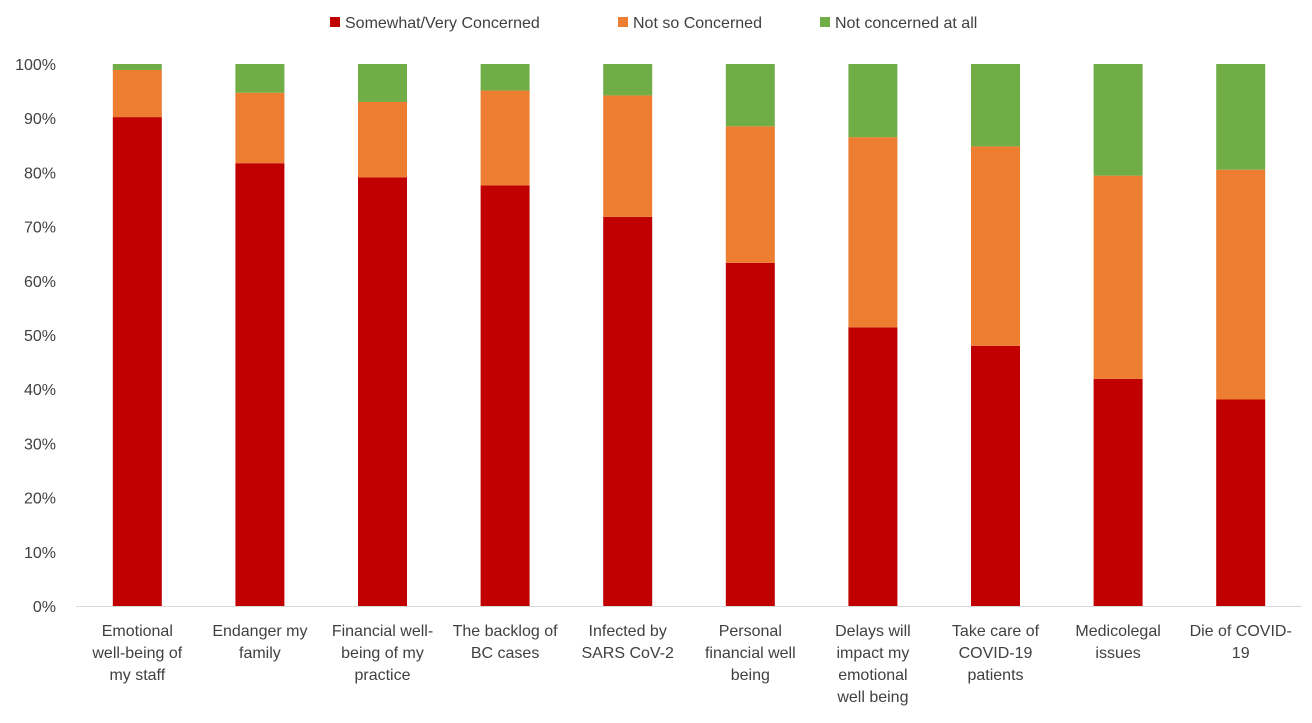  What do you see at coordinates (872, 653) in the screenshot?
I see `x-tick-label-line: impact my` at bounding box center [872, 653].